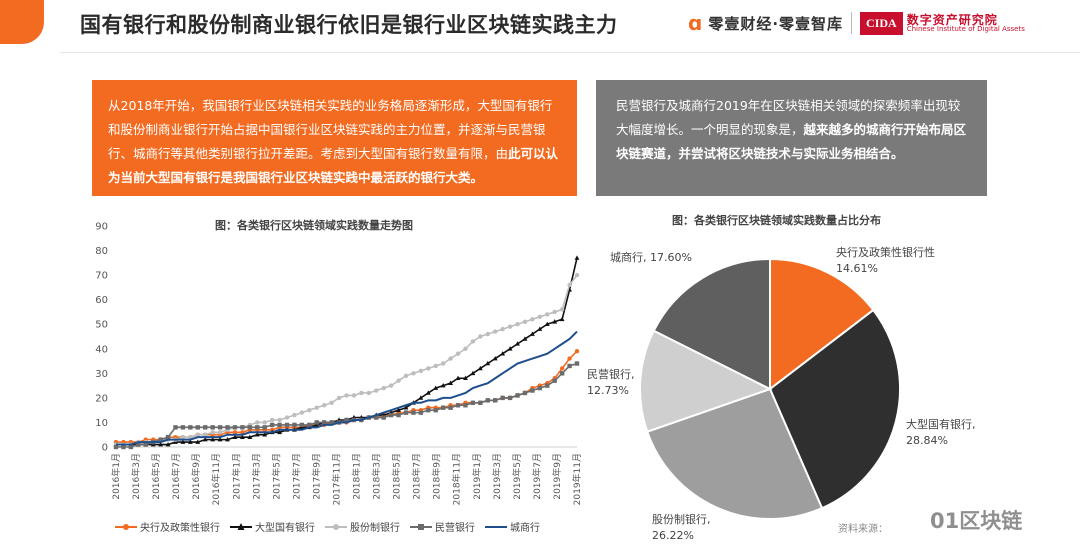 Image resolution: width=1080 pixels, height=548 pixels. Describe the element at coordinates (525, 528) in the screenshot. I see `legend-label: 城商行` at that location.